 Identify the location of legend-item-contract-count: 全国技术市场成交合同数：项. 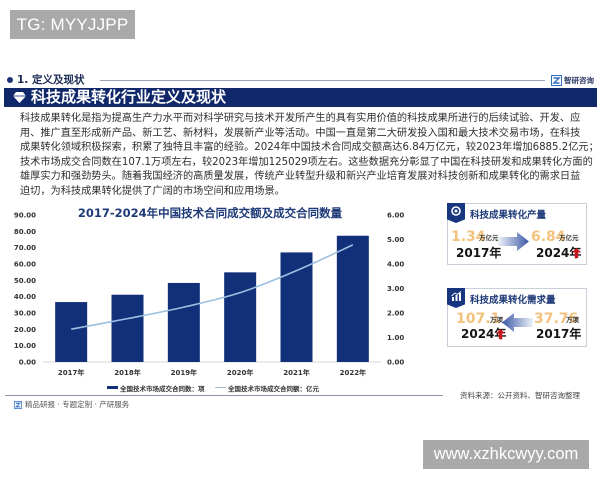
(156, 387).